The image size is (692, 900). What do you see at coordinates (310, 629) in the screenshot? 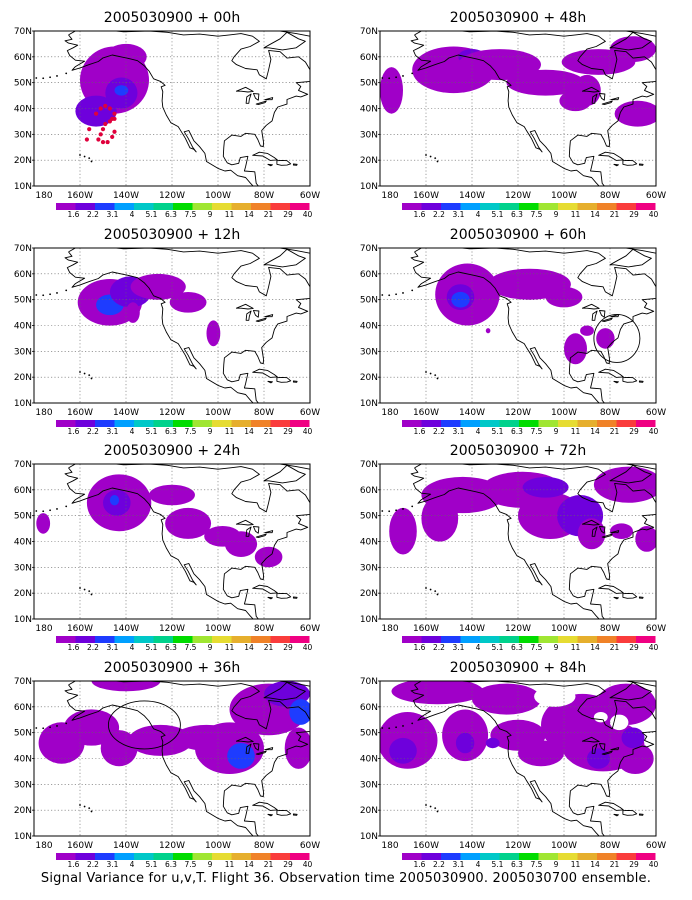
I see `lon-tick-label: 60W` at bounding box center [310, 629].